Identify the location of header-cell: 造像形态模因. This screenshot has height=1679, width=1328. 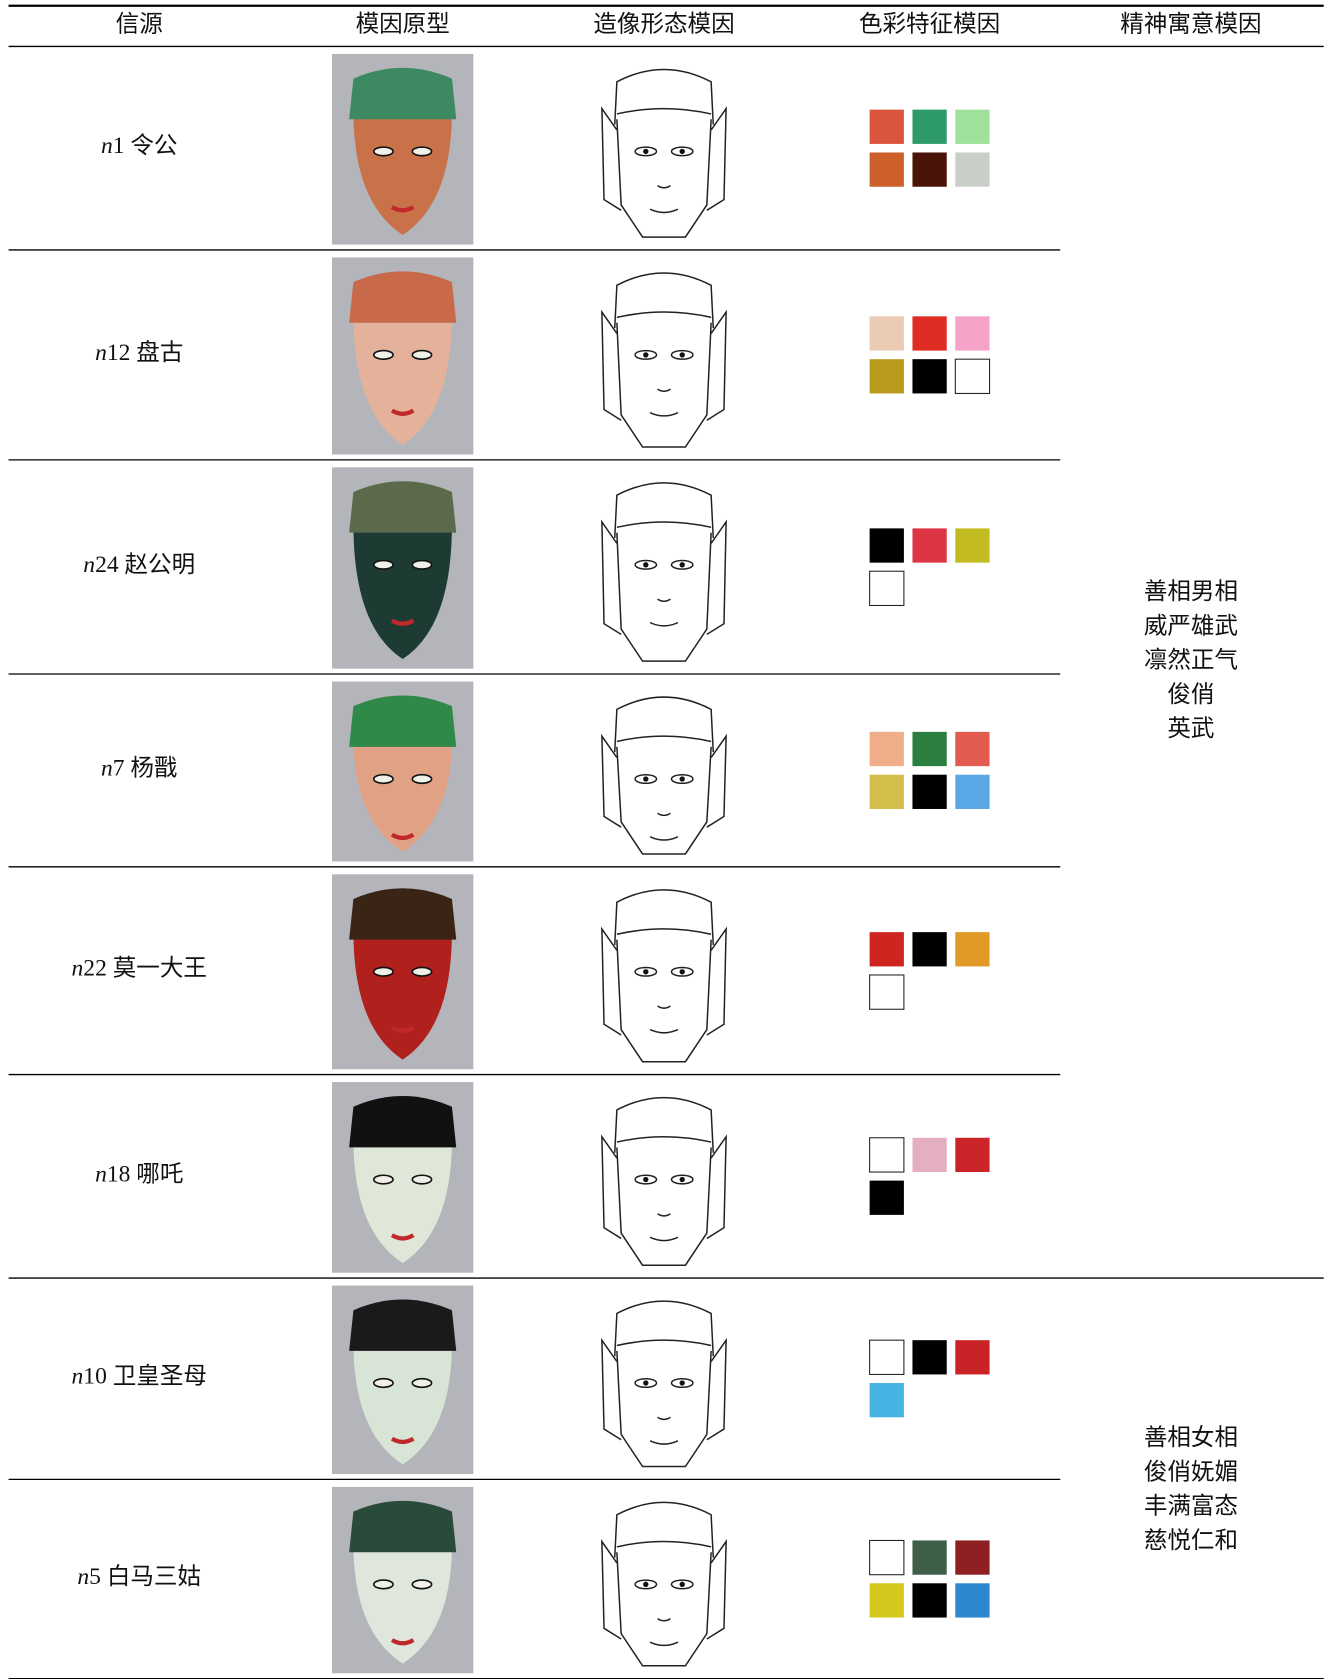
(663, 24).